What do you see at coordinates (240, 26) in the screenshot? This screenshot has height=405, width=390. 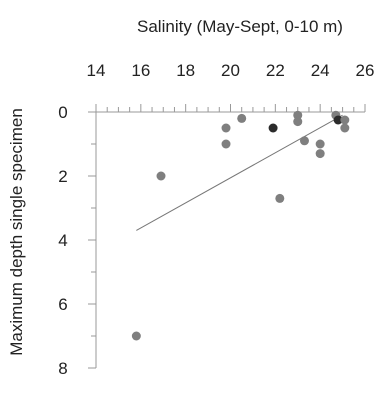 I see `x-axis-title: Salinity (May-Sept, 0-10 m)` at bounding box center [240, 26].